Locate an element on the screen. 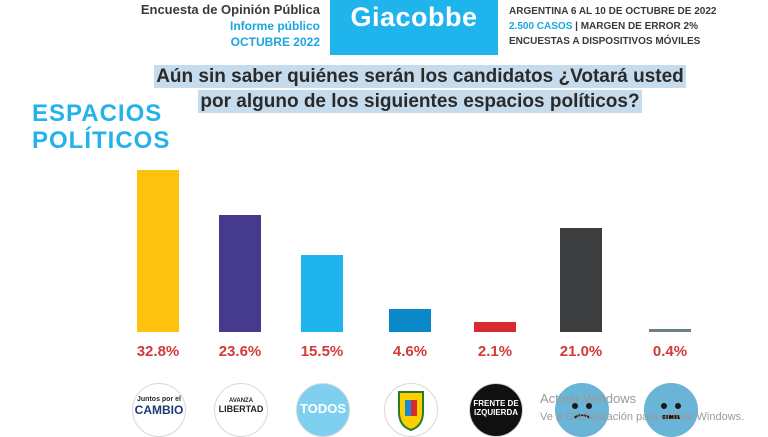 Image resolution: width=768 pixels, height=437 pixels. survey-title: Encuesta de Opinión Pública is located at coordinates (230, 9).